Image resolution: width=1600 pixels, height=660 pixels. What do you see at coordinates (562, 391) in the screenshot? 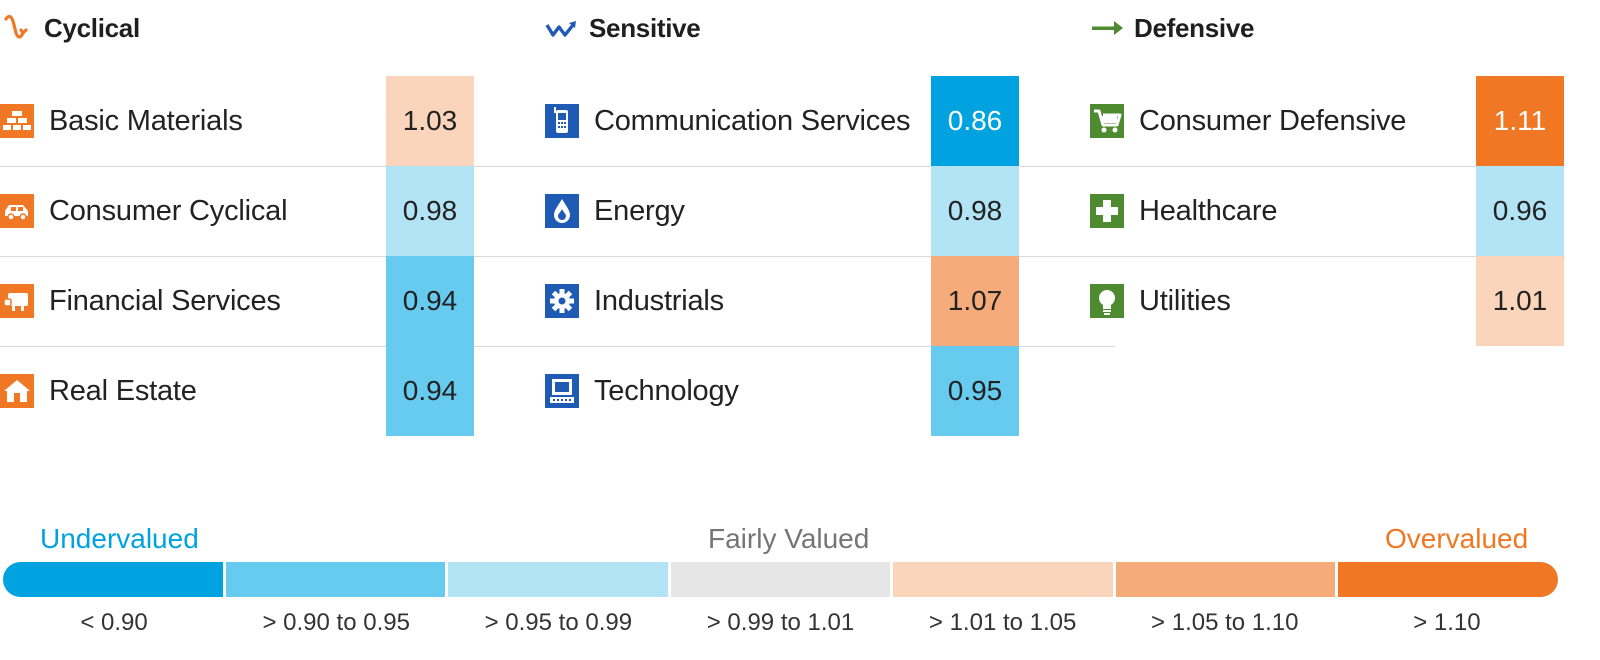
I see `technology-icon` at bounding box center [562, 391].